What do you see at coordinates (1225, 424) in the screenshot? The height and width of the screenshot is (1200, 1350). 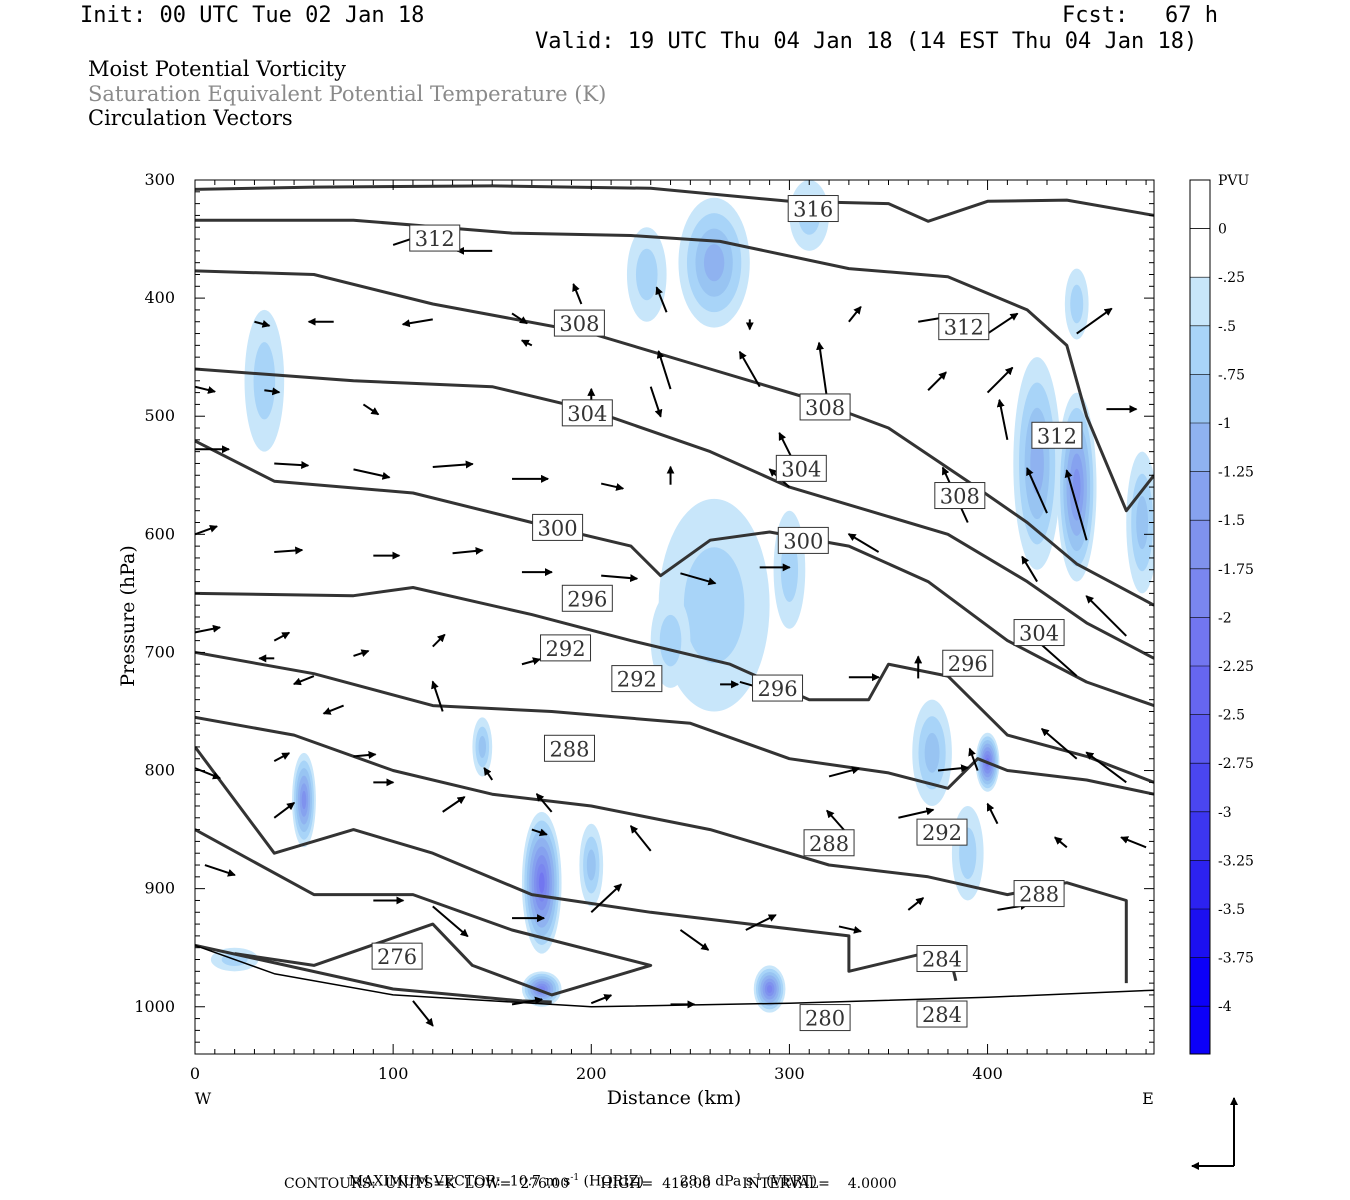 I see `colorbar-label: -1` at bounding box center [1225, 424].